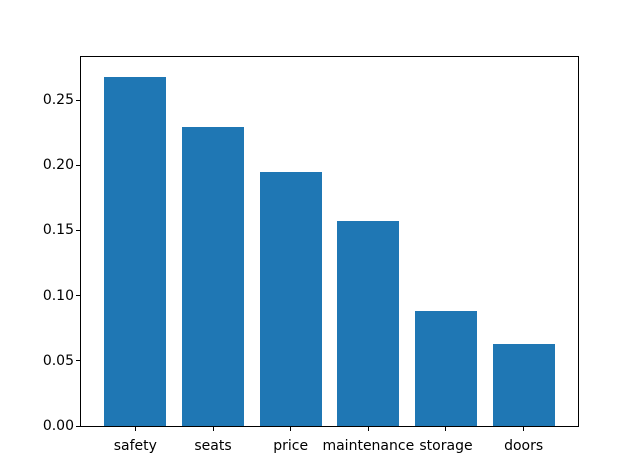  I want to click on bar-doors, so click(523, 384).